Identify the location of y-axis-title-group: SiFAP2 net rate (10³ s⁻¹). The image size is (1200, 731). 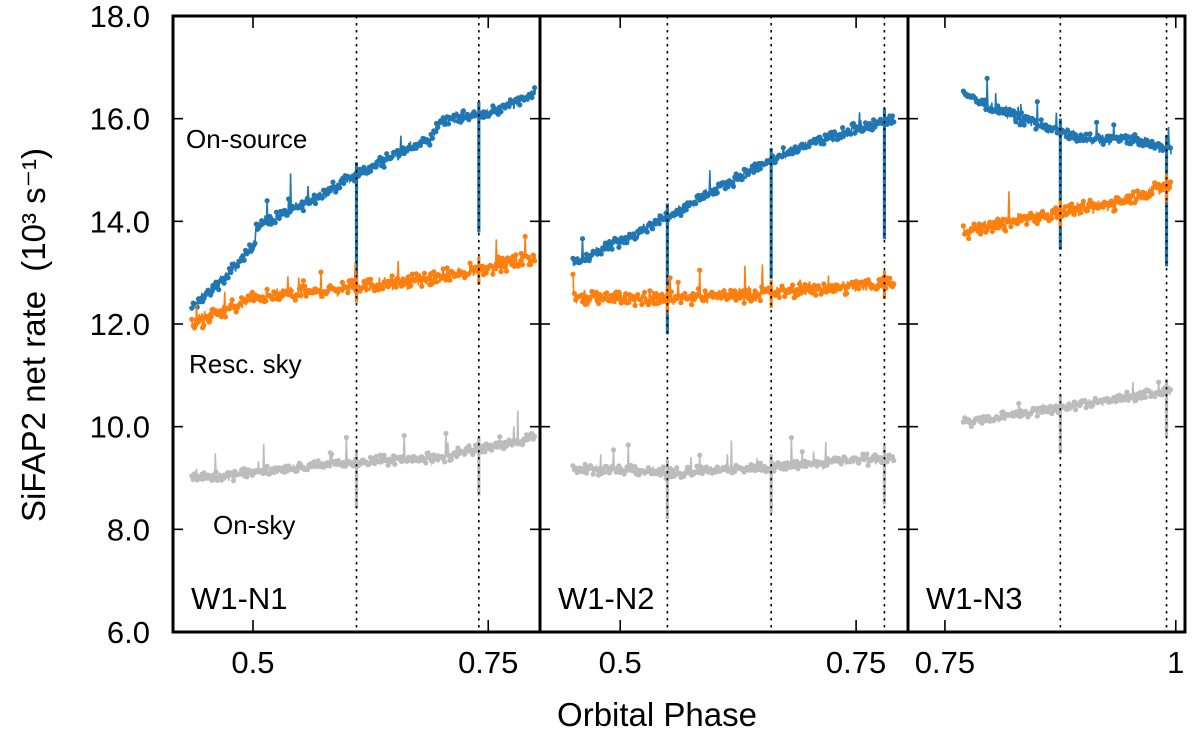
(33, 335).